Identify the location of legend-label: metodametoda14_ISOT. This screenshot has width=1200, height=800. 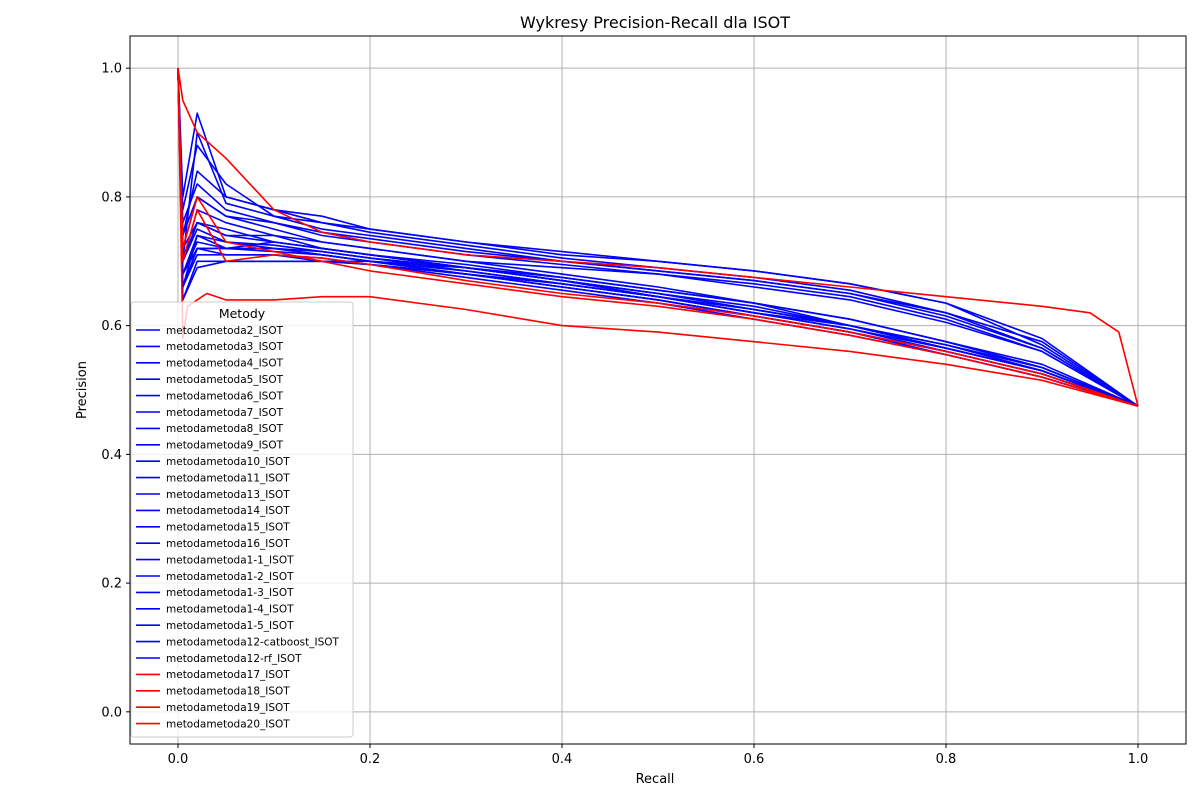
(228, 511).